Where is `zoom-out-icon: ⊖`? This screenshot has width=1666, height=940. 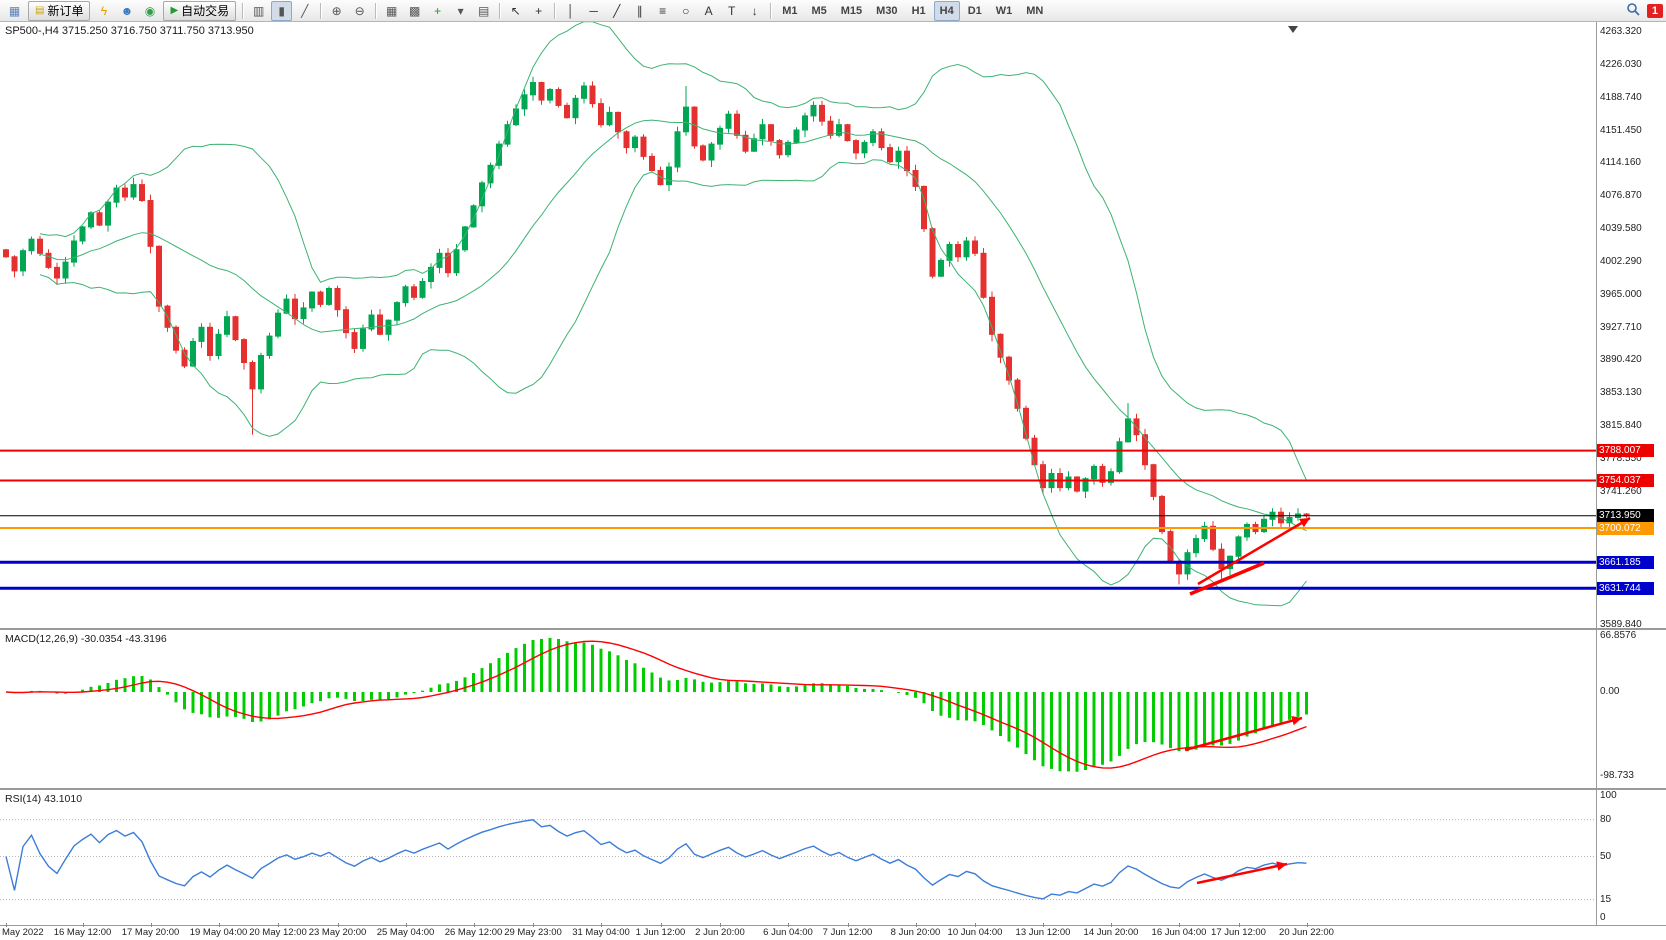 zoom-out-icon: ⊖ is located at coordinates (359, 10).